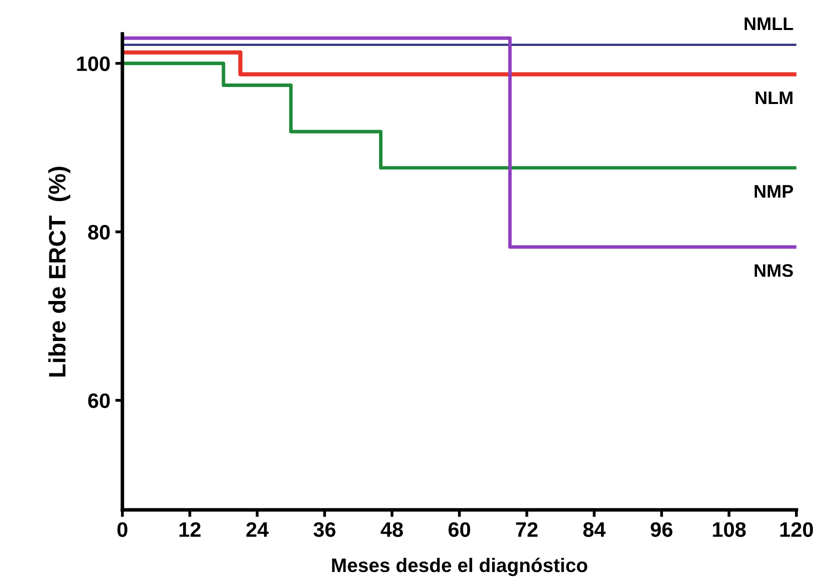 This screenshot has height=584, width=827. What do you see at coordinates (459, 529) in the screenshot?
I see `x-tick-label: 60` at bounding box center [459, 529].